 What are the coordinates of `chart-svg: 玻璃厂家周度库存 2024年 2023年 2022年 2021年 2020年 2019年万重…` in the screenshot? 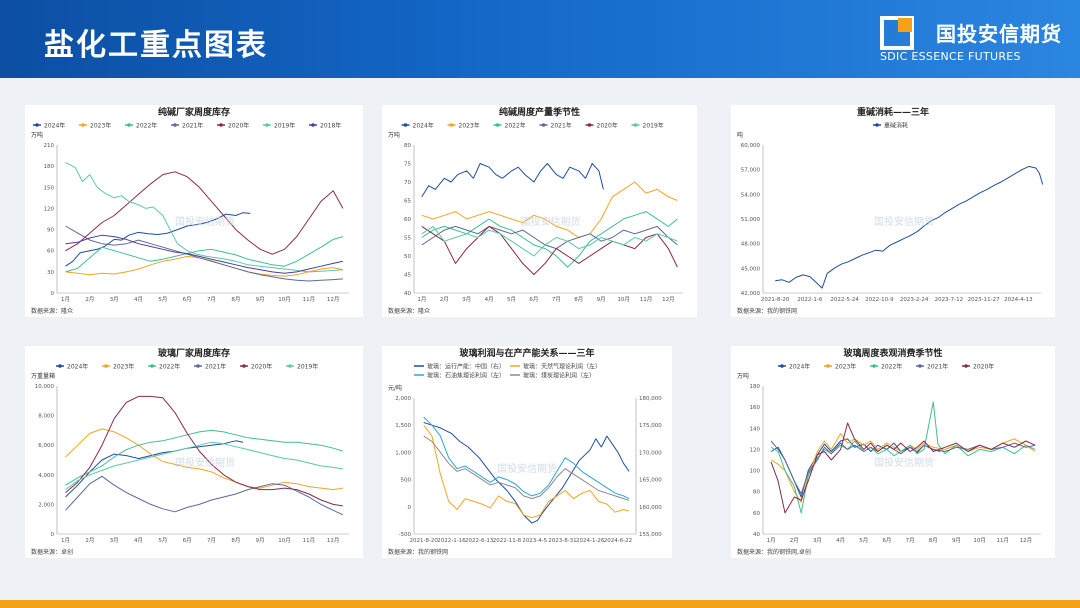 It's located at (190, 451).